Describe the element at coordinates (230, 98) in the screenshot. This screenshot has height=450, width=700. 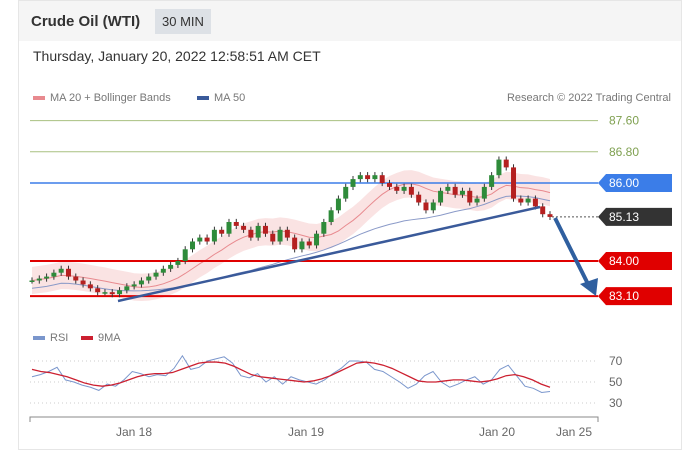
I see `legend-label: MA 50` at that location.